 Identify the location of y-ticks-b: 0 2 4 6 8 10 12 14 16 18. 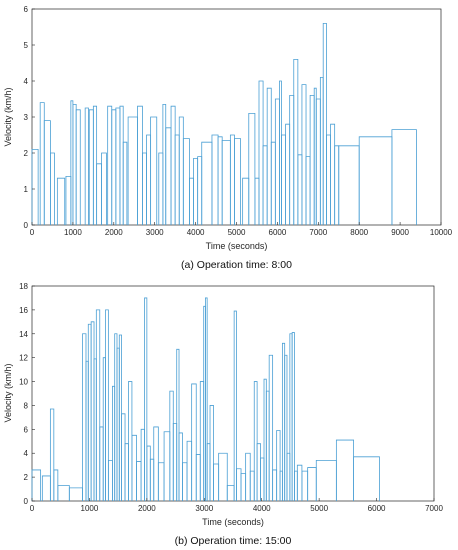
(27, 394).